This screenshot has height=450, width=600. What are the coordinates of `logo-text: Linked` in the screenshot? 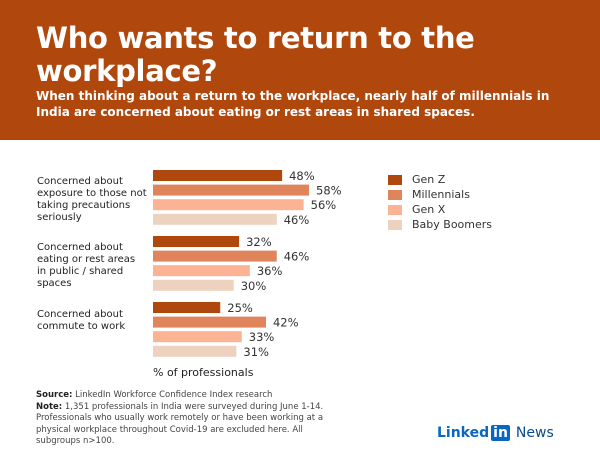 It's located at (463, 433).